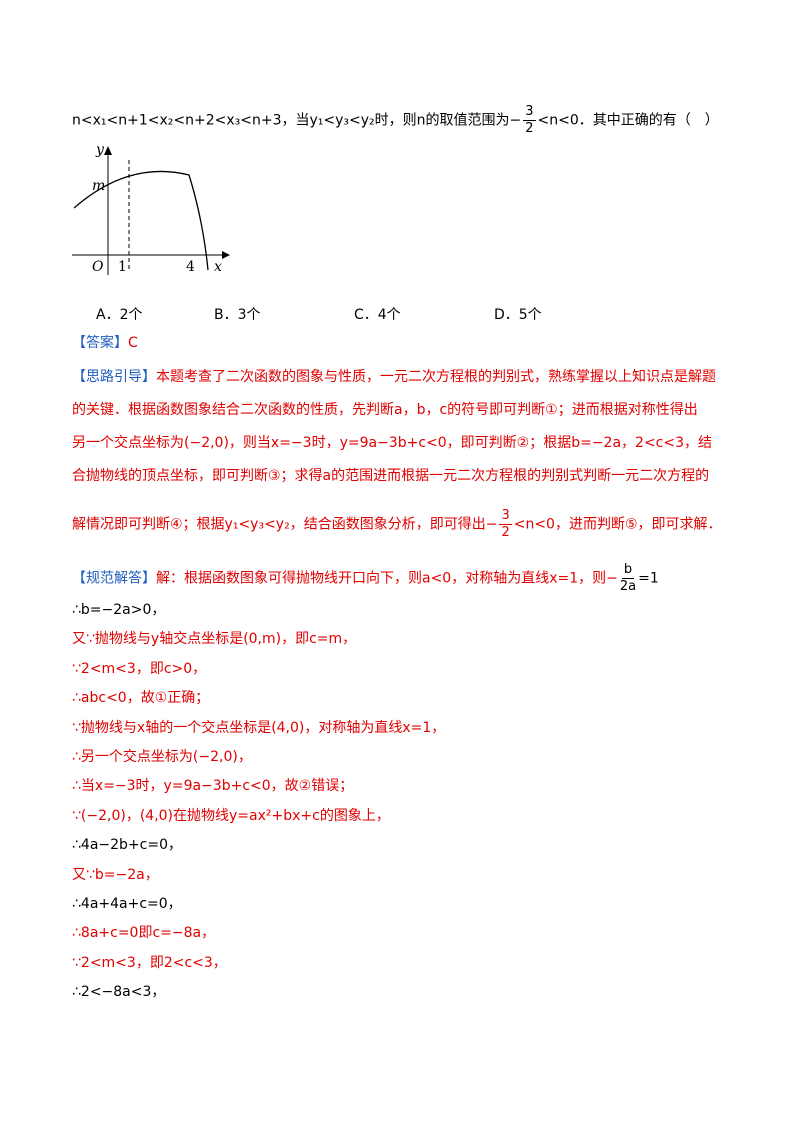 This screenshot has height=1132, width=800. What do you see at coordinates (122, 267) in the screenshot?
I see `label: 1` at bounding box center [122, 267].